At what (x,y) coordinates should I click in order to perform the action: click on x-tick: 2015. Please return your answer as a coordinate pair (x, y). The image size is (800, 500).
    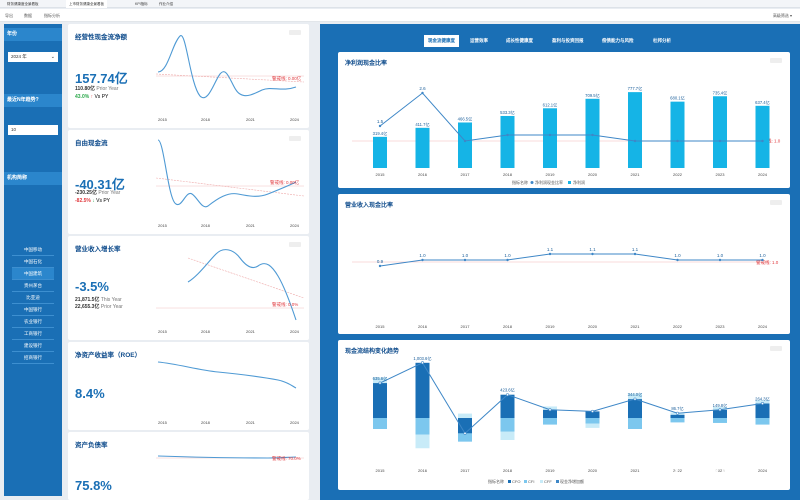
    Looking at the image, I should click on (381, 470).